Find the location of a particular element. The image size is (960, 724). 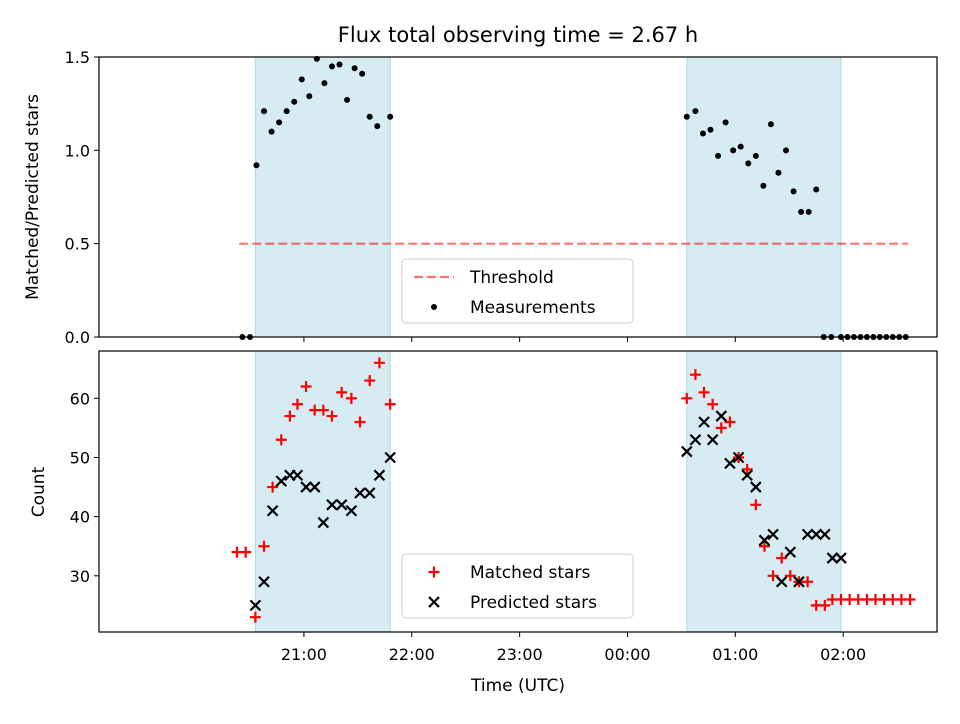

legend-predicted-swatch is located at coordinates (434, 602).